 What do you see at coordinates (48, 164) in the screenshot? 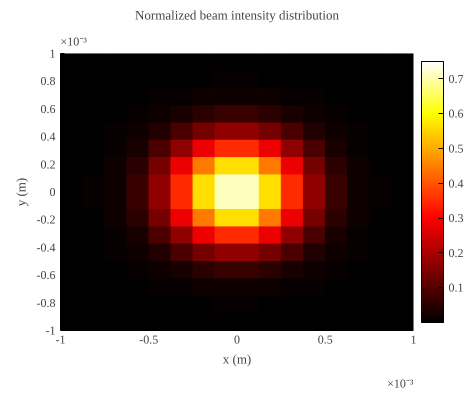
I see `y-tick-label: 0.2` at bounding box center [48, 164].